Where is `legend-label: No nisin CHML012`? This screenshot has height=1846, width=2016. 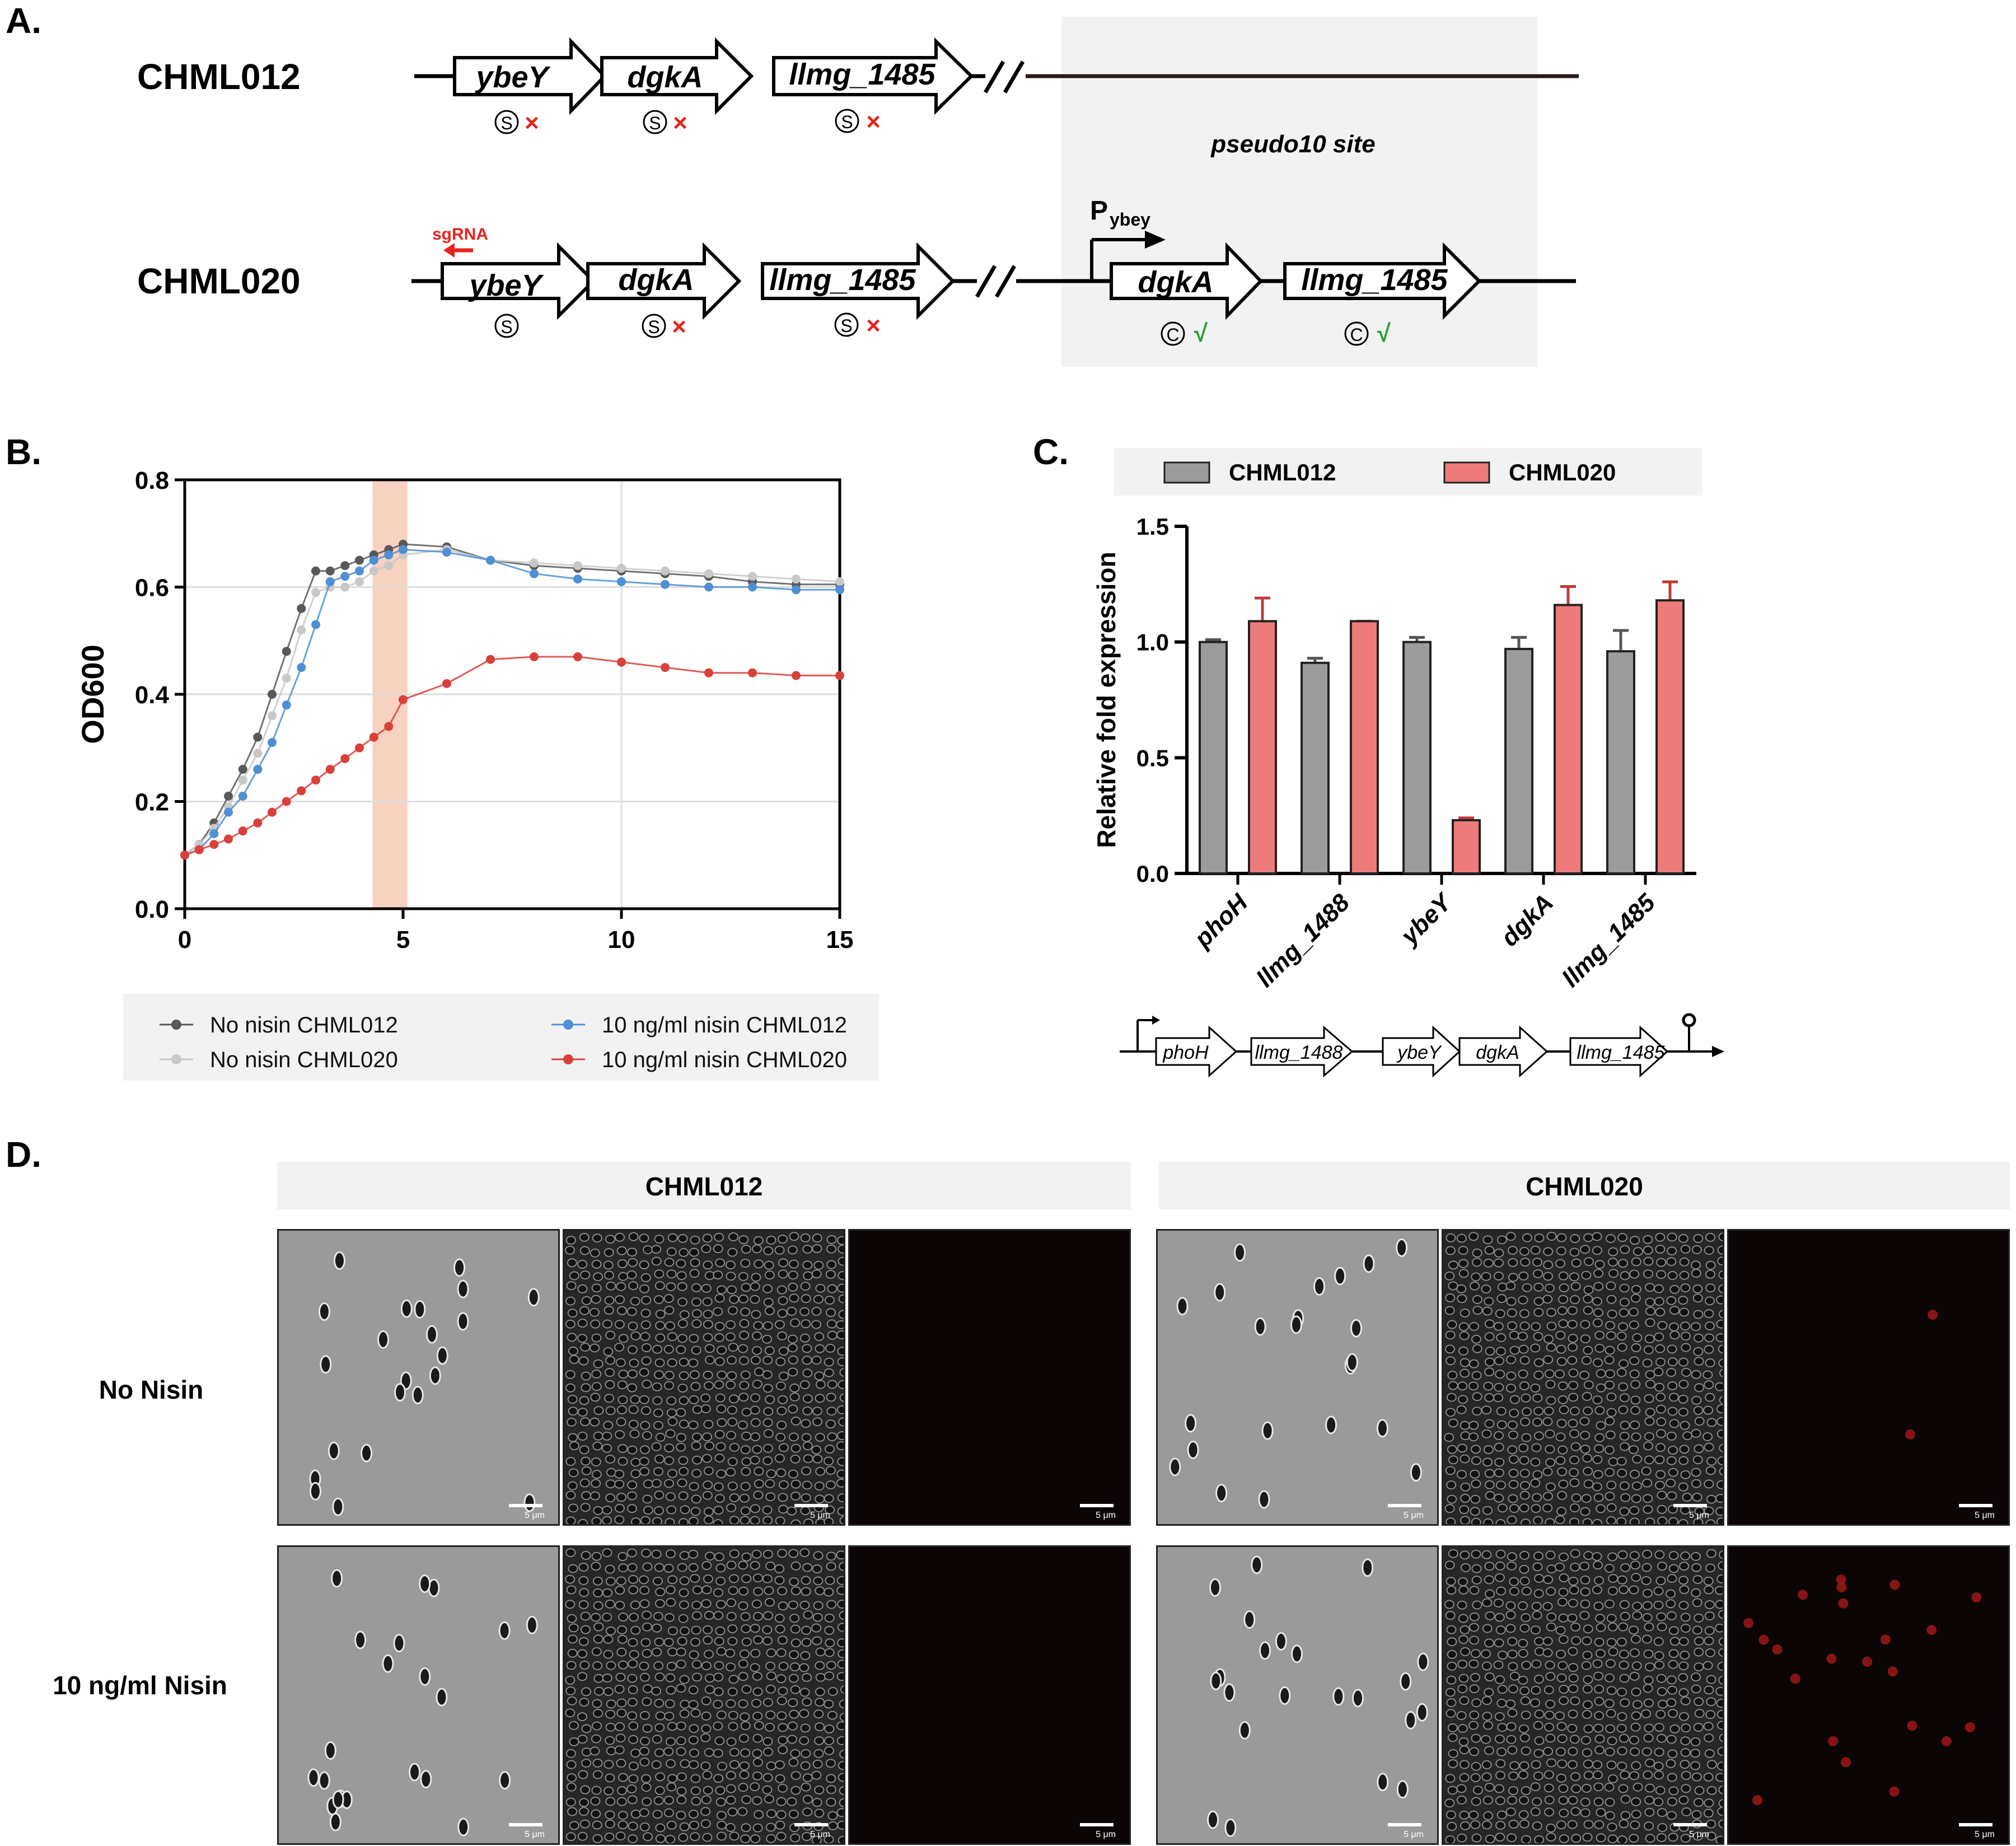 legend-label: No nisin CHML012 is located at coordinates (304, 1025).